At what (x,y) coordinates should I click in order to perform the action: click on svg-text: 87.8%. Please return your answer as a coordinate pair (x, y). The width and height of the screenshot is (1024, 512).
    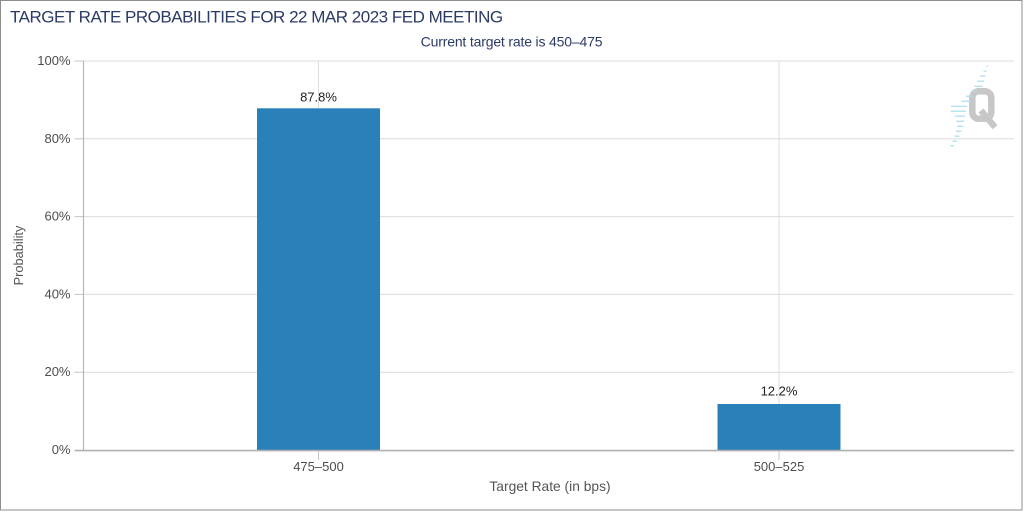
    Looking at the image, I should click on (318, 96).